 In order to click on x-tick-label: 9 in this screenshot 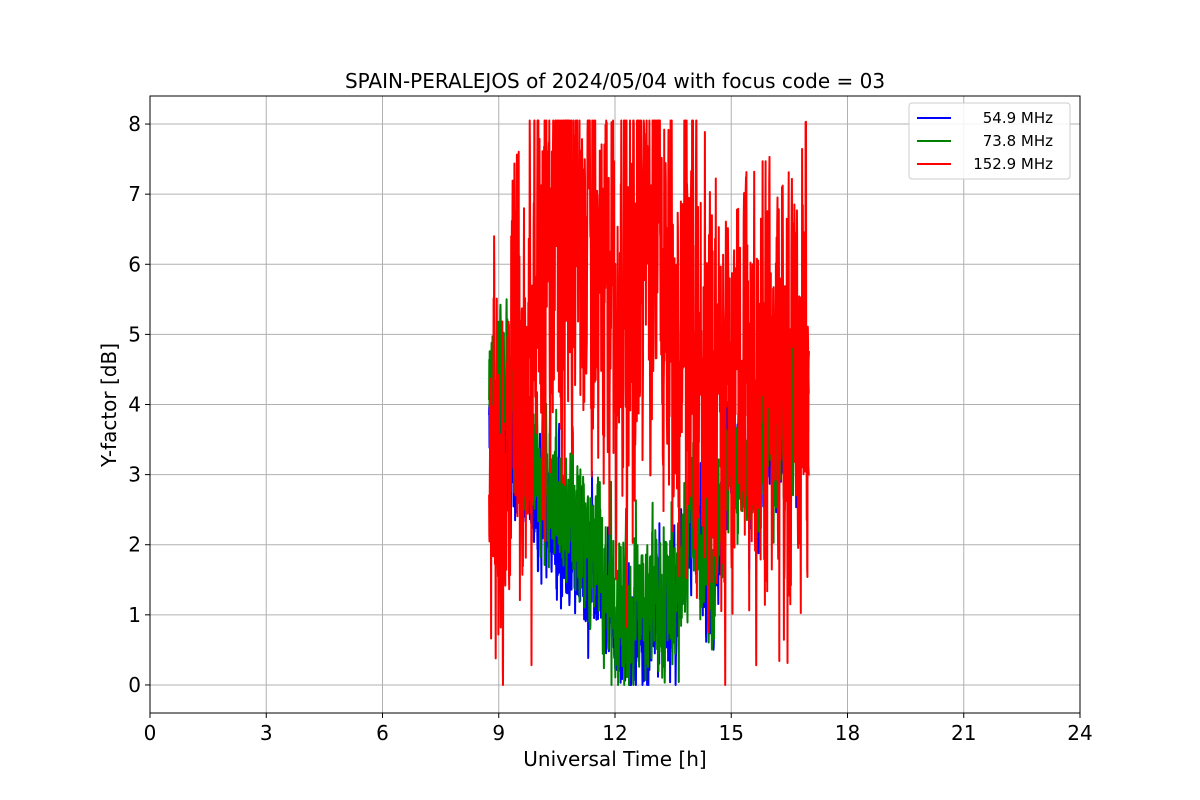, I will do `click(498, 733)`.